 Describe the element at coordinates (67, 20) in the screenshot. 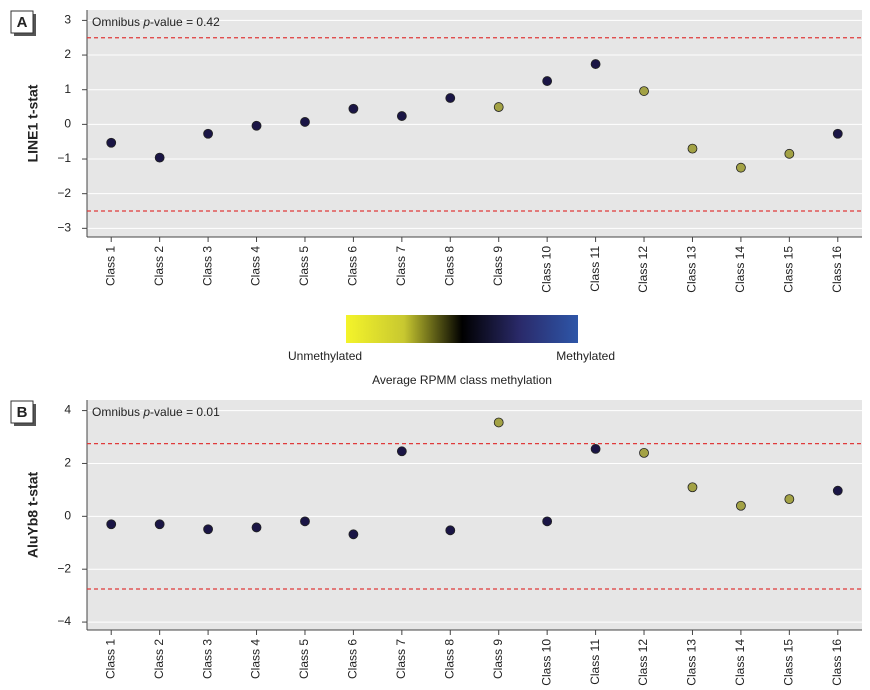

I see `y-tick-label: 3` at that location.